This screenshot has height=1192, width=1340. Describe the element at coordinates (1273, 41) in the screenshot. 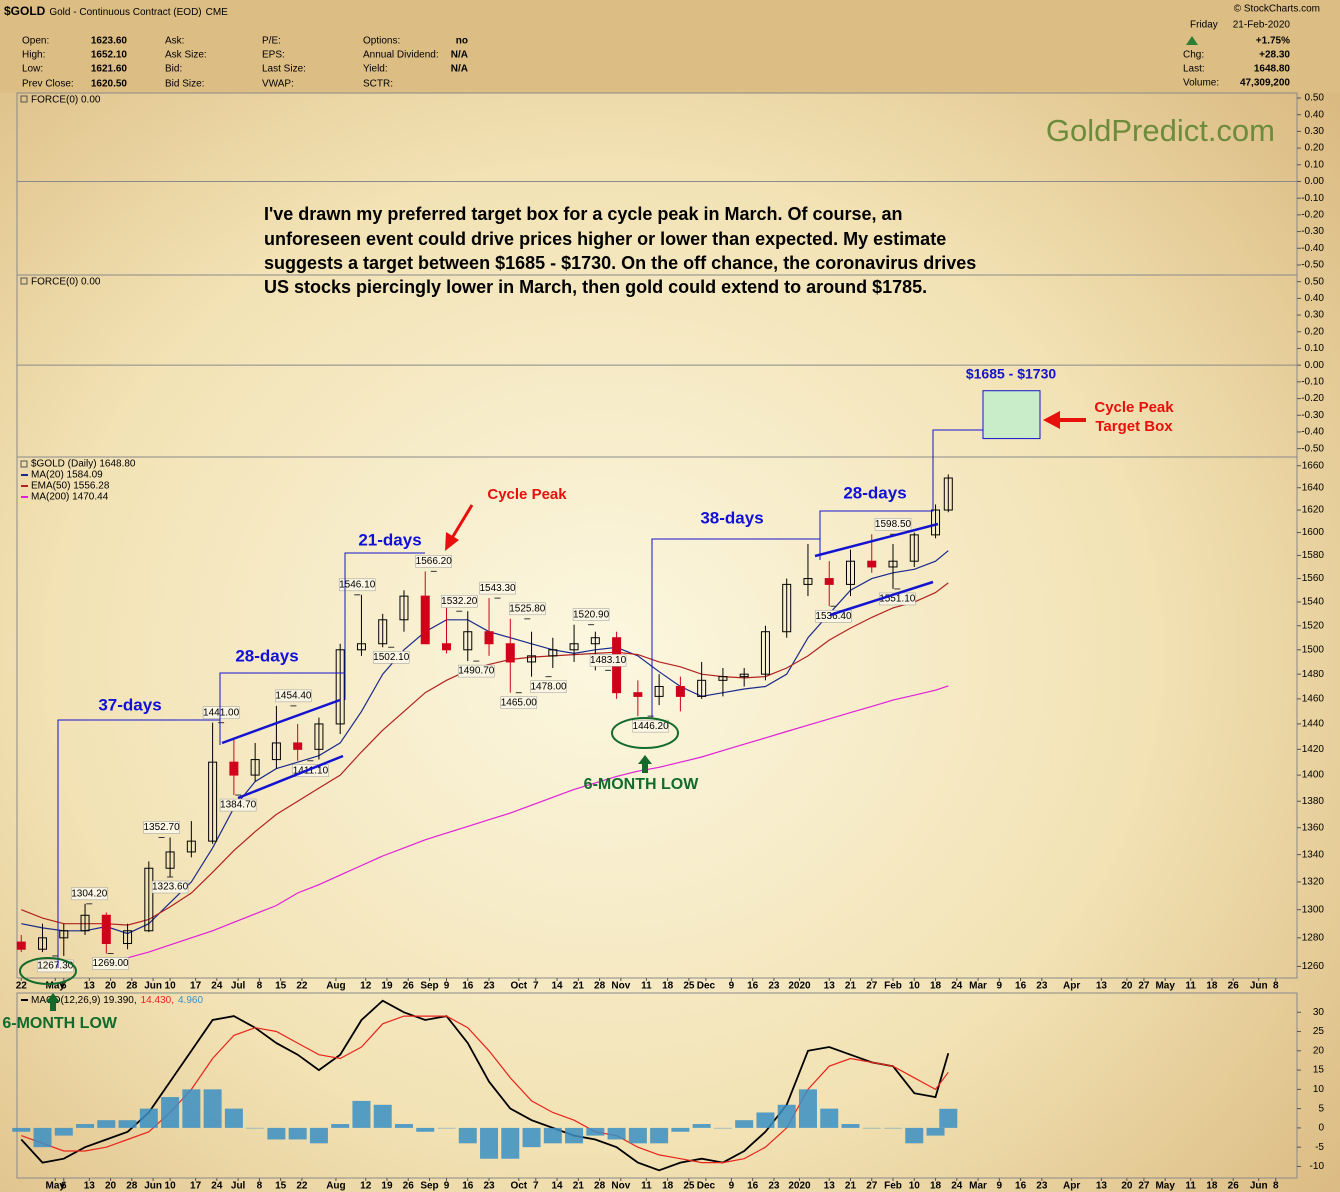

I see `change-pct: +1.75%` at that location.